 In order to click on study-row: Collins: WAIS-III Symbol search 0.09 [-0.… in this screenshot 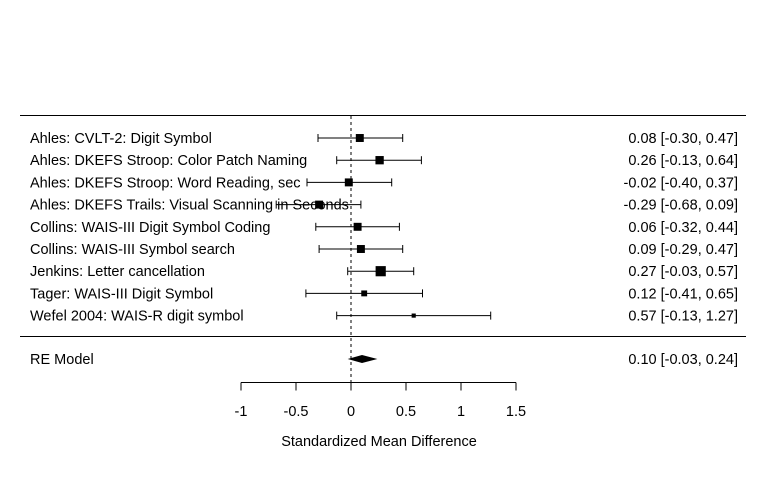, I will do `click(384, 250)`.